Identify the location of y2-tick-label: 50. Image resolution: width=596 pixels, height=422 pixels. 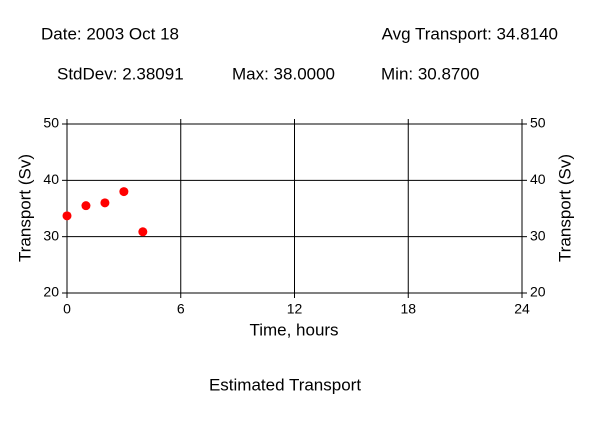
(538, 123).